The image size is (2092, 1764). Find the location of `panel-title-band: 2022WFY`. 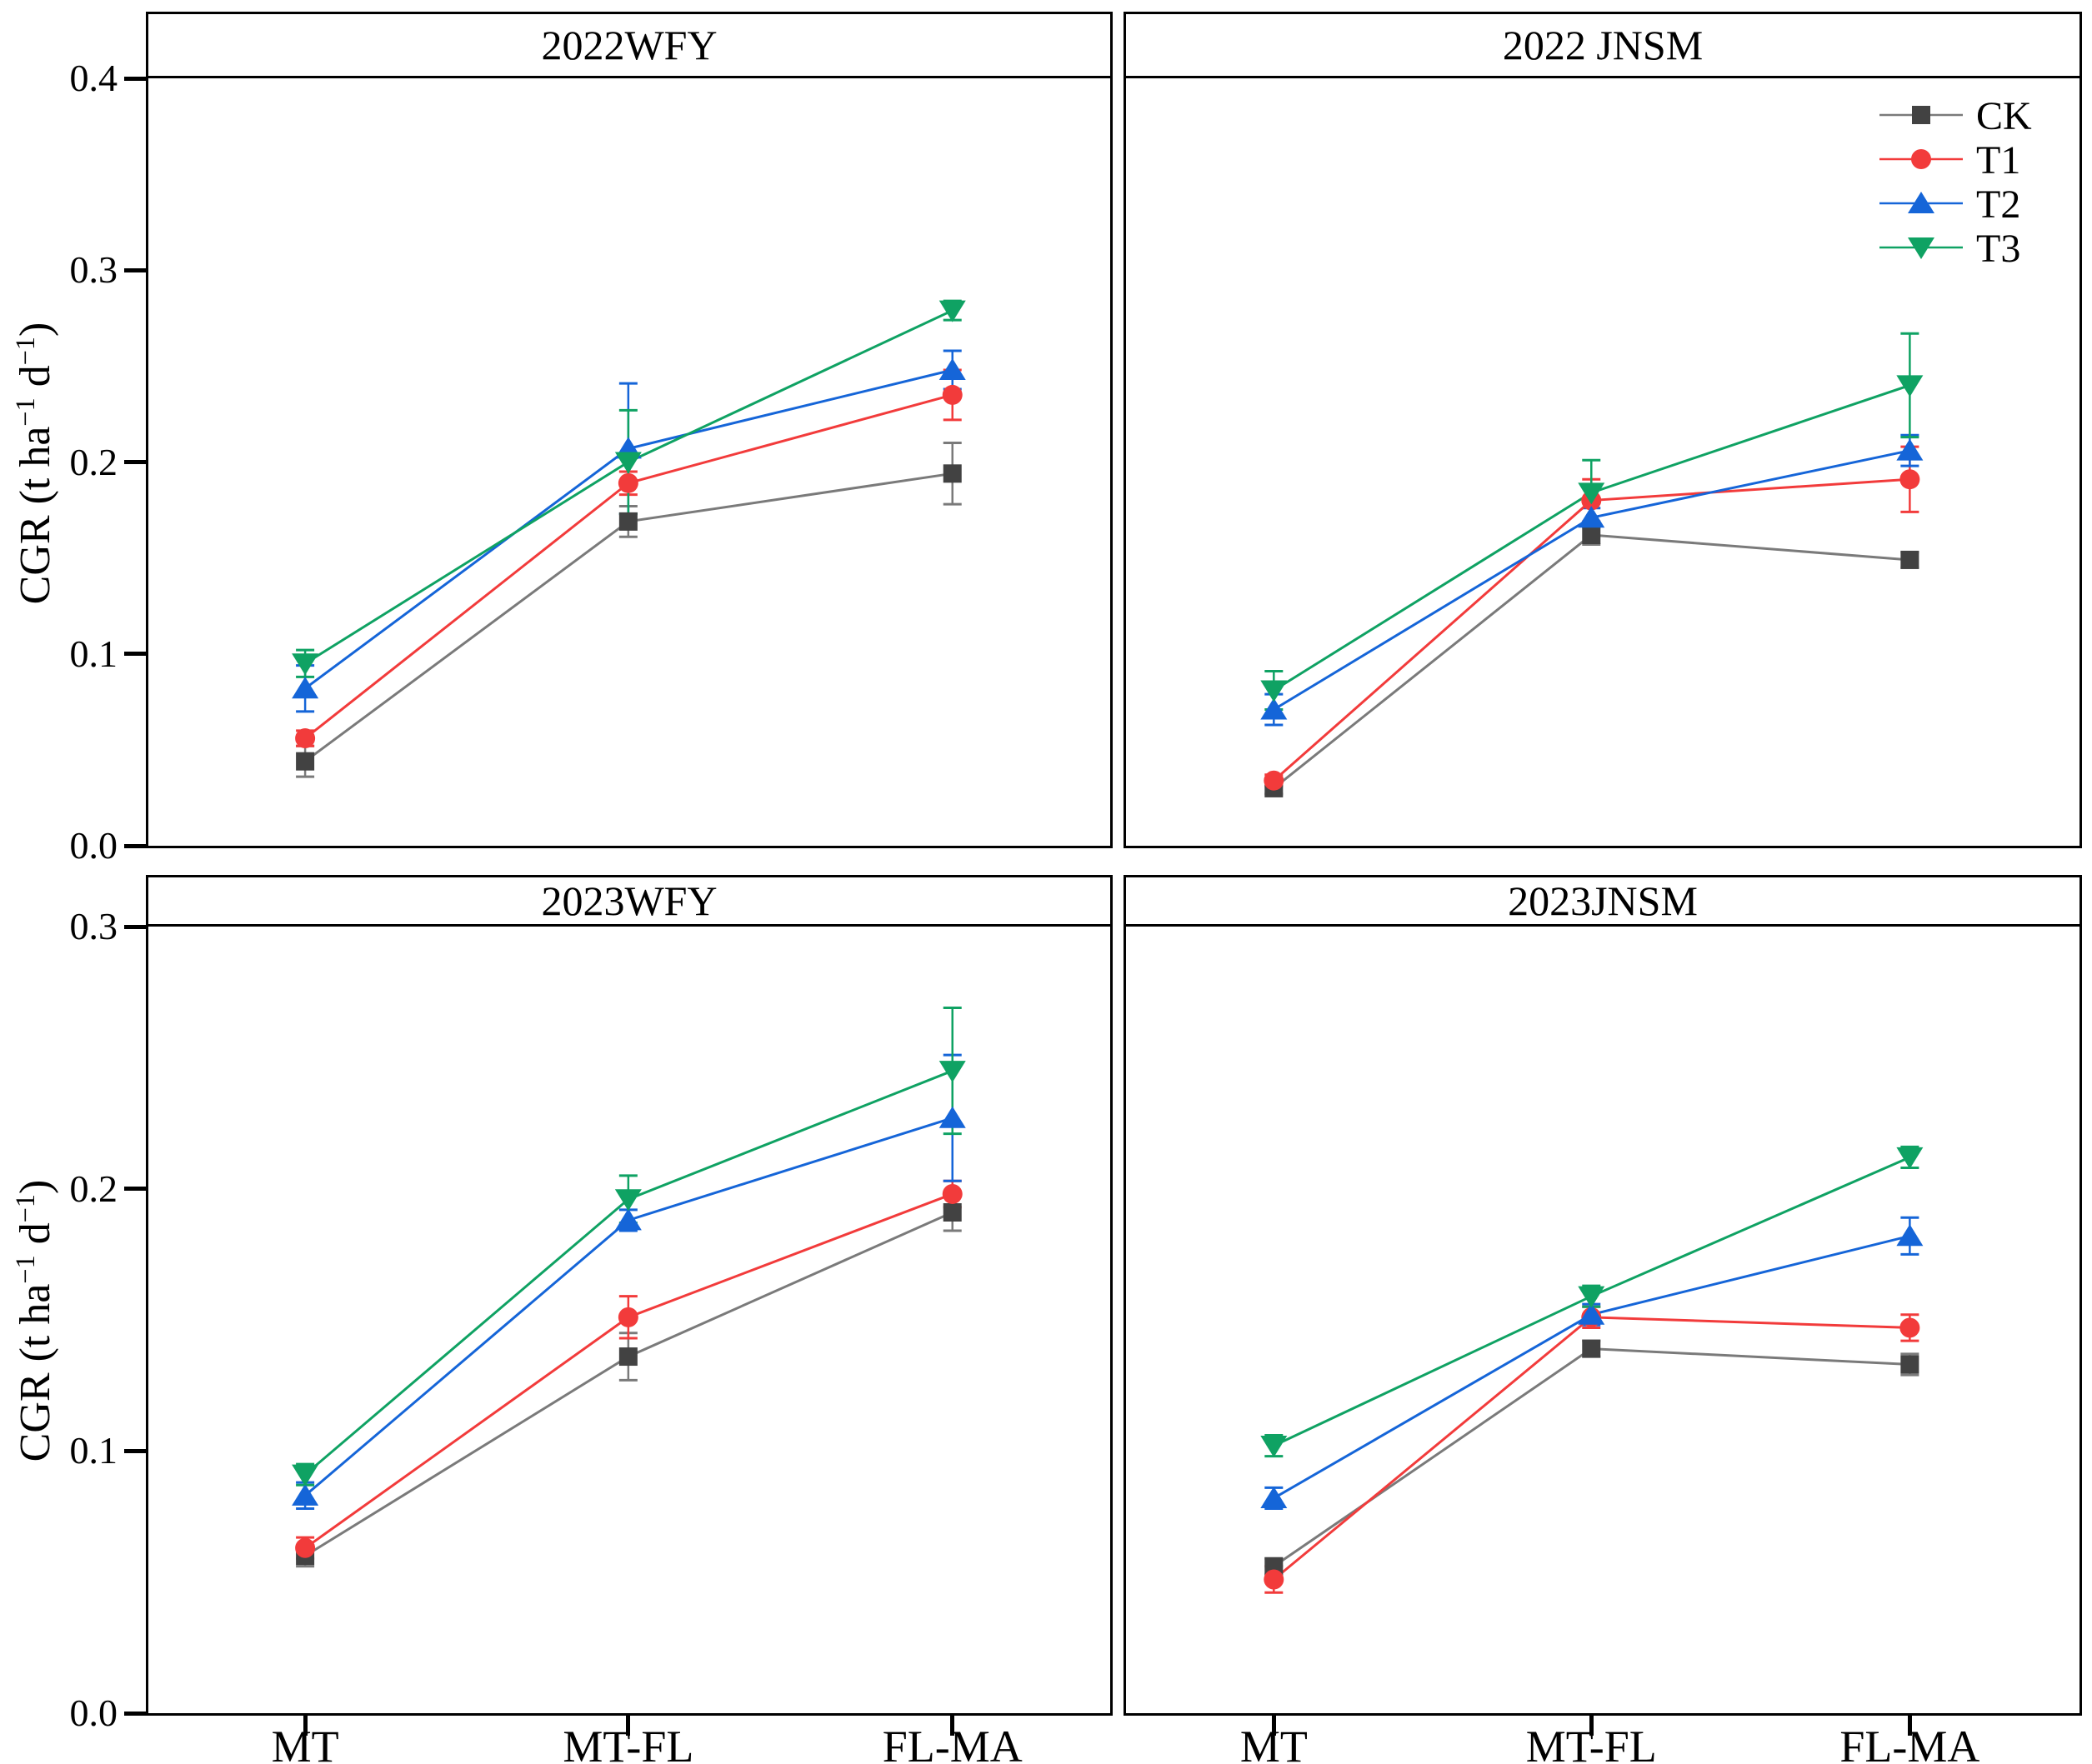

panel-title-band: 2022WFY is located at coordinates (629, 46).